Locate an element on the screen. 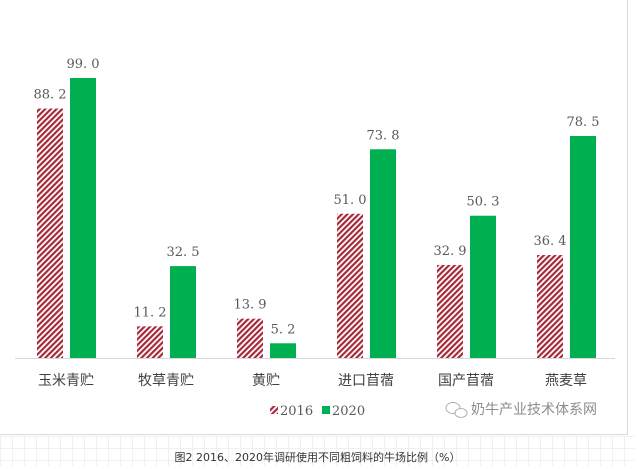 The height and width of the screenshot is (466, 635). category-label-0: 玉米青贮 is located at coordinates (66, 381).